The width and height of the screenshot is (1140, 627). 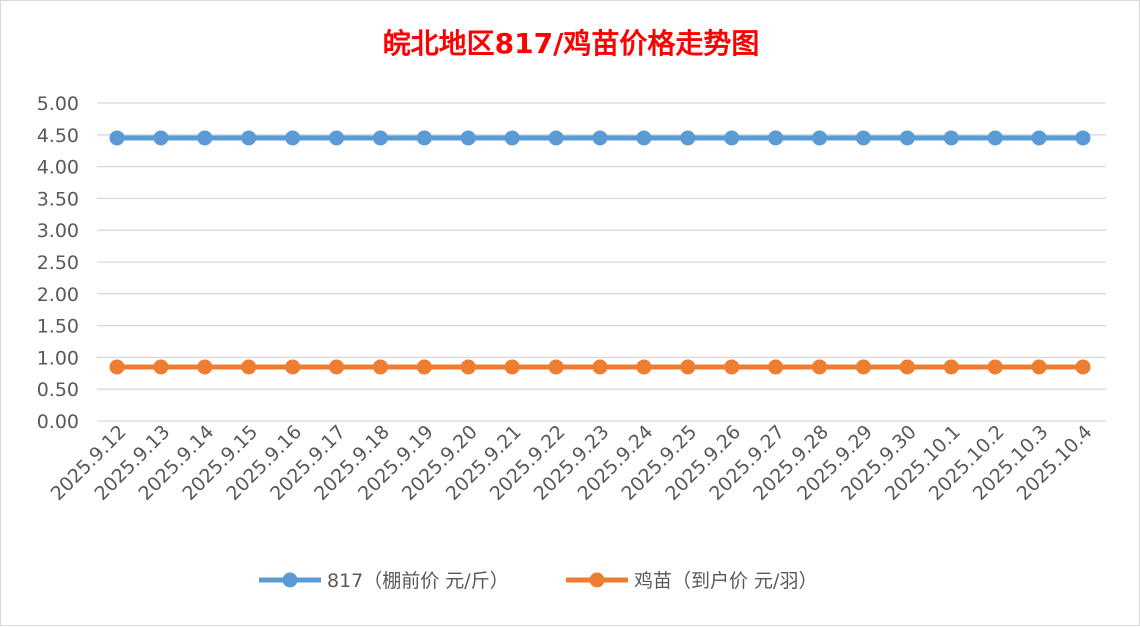 What do you see at coordinates (58, 104) in the screenshot?
I see `y-tick-label: 5.00` at bounding box center [58, 104].